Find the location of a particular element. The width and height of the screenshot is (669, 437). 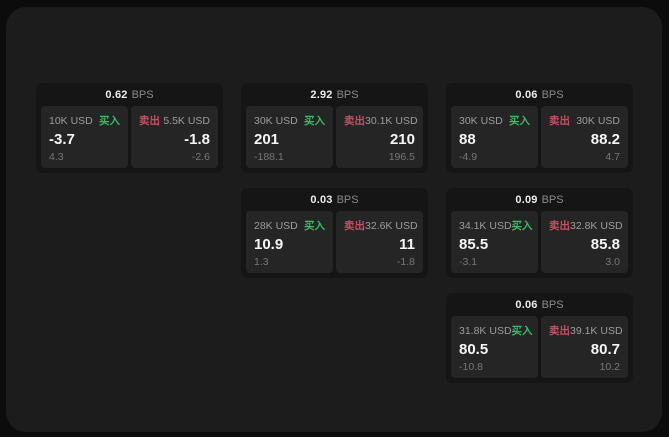

buy-quote-price: -3.7 is located at coordinates (62, 140).